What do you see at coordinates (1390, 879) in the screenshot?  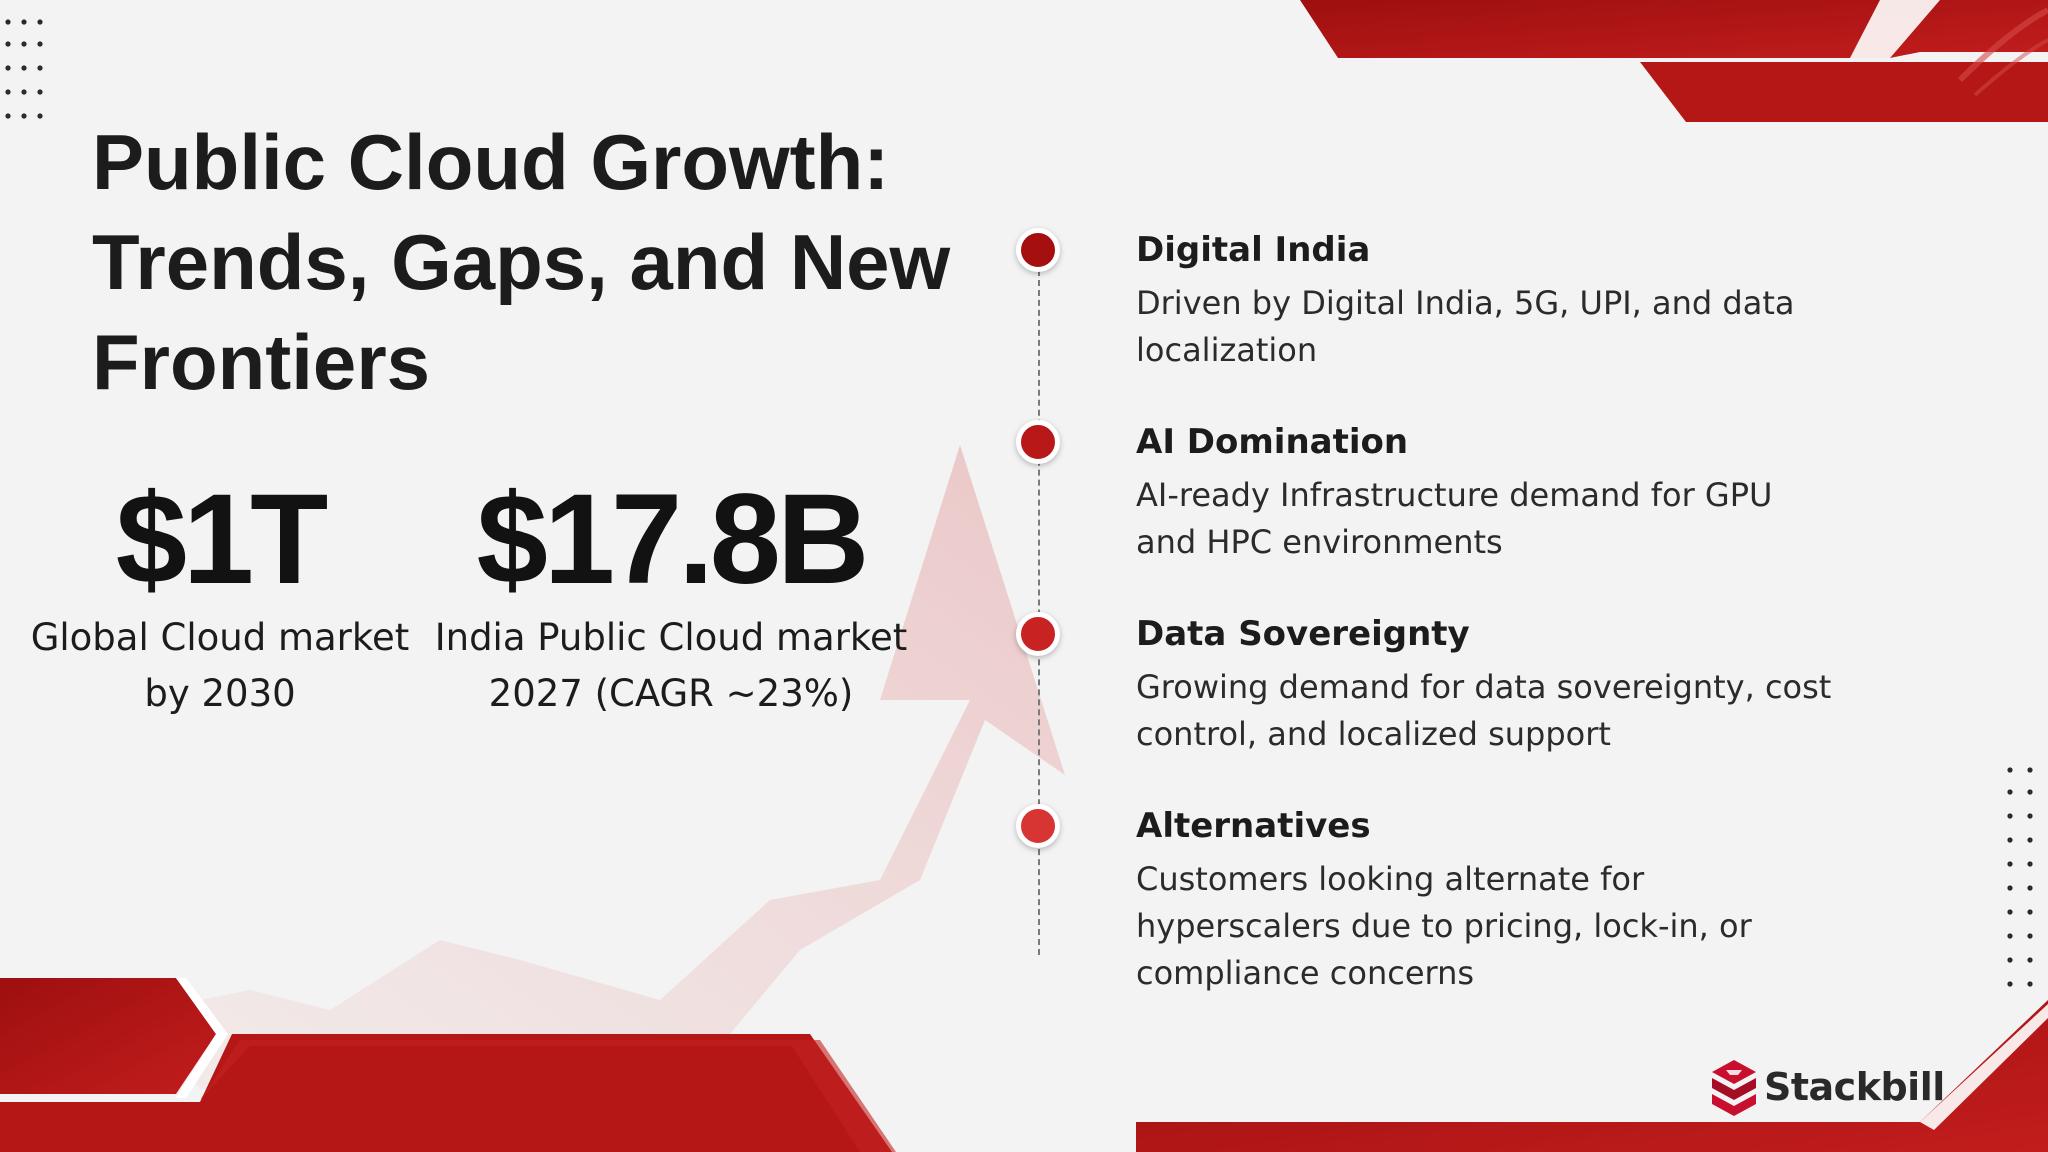 I see `desc-line: Customers looking alternate for` at bounding box center [1390, 879].